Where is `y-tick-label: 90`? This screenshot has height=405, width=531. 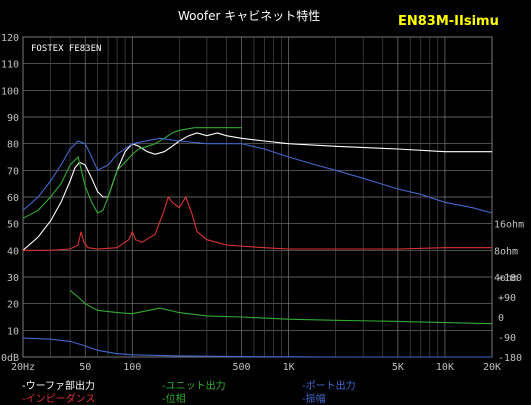 y-tick-label: 90 is located at coordinates (13, 118).